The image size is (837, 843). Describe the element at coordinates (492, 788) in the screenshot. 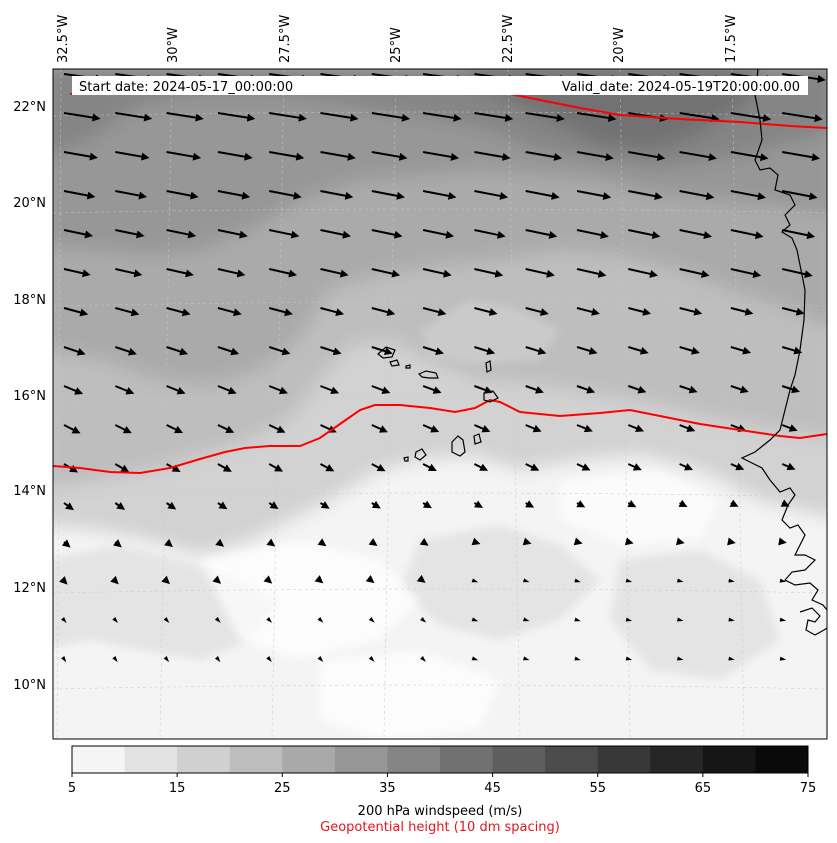

I see `colorbar-tick-label: 45` at that location.